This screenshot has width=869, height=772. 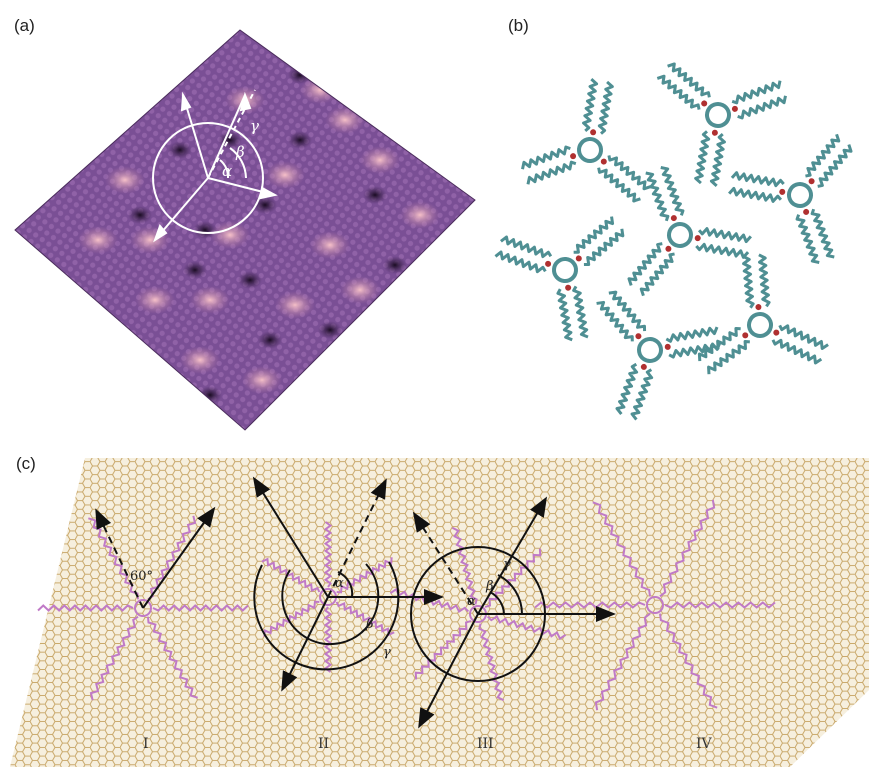 I want to click on roman-IV: IV, so click(x=704, y=744).